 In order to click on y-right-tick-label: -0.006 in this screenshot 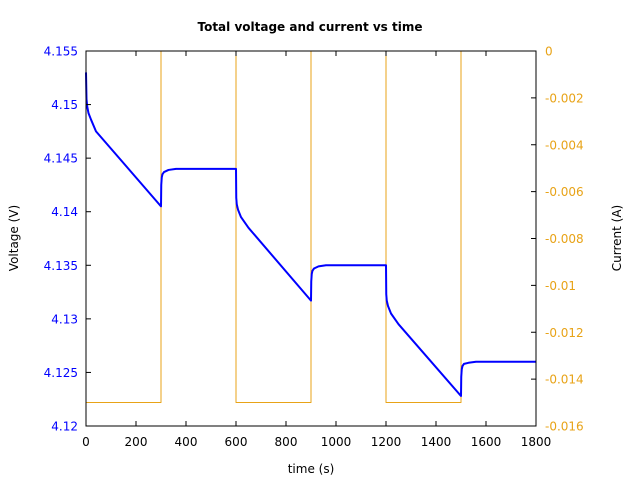, I will do `click(564, 192)`.